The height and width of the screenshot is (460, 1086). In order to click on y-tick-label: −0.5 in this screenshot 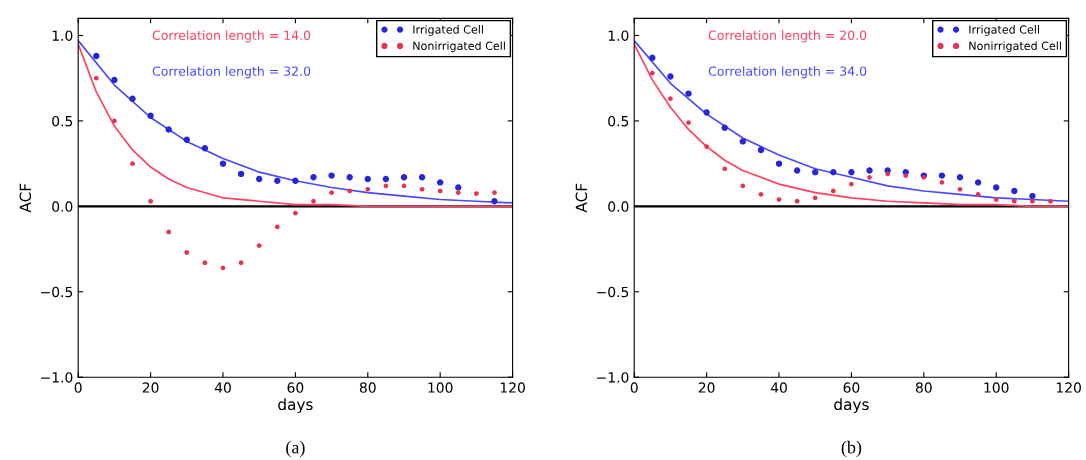, I will do `click(613, 292)`.